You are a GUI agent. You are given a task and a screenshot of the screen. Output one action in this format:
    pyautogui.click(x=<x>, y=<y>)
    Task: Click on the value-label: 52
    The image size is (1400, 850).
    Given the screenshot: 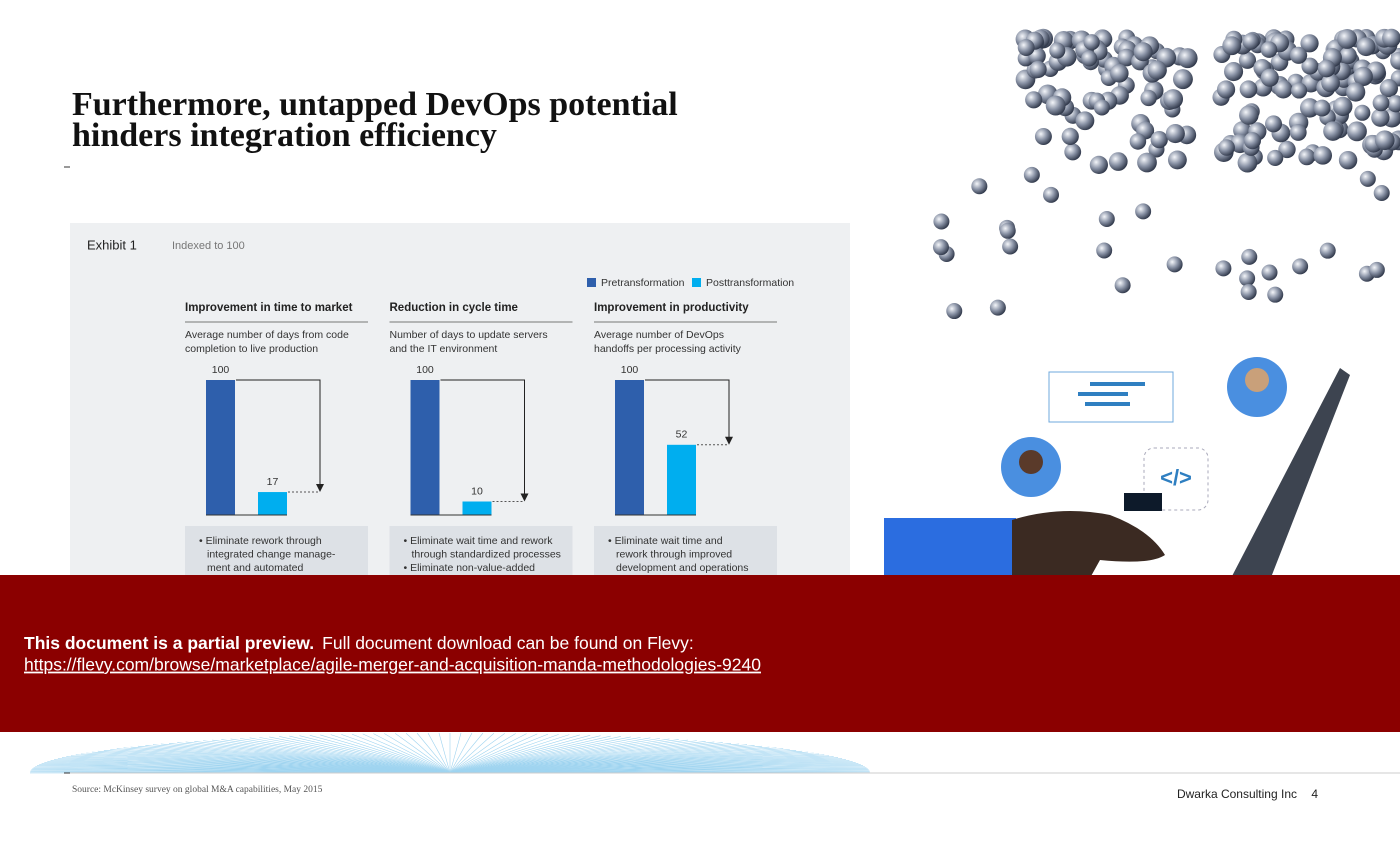 What is the action you would take?
    pyautogui.click(x=682, y=435)
    